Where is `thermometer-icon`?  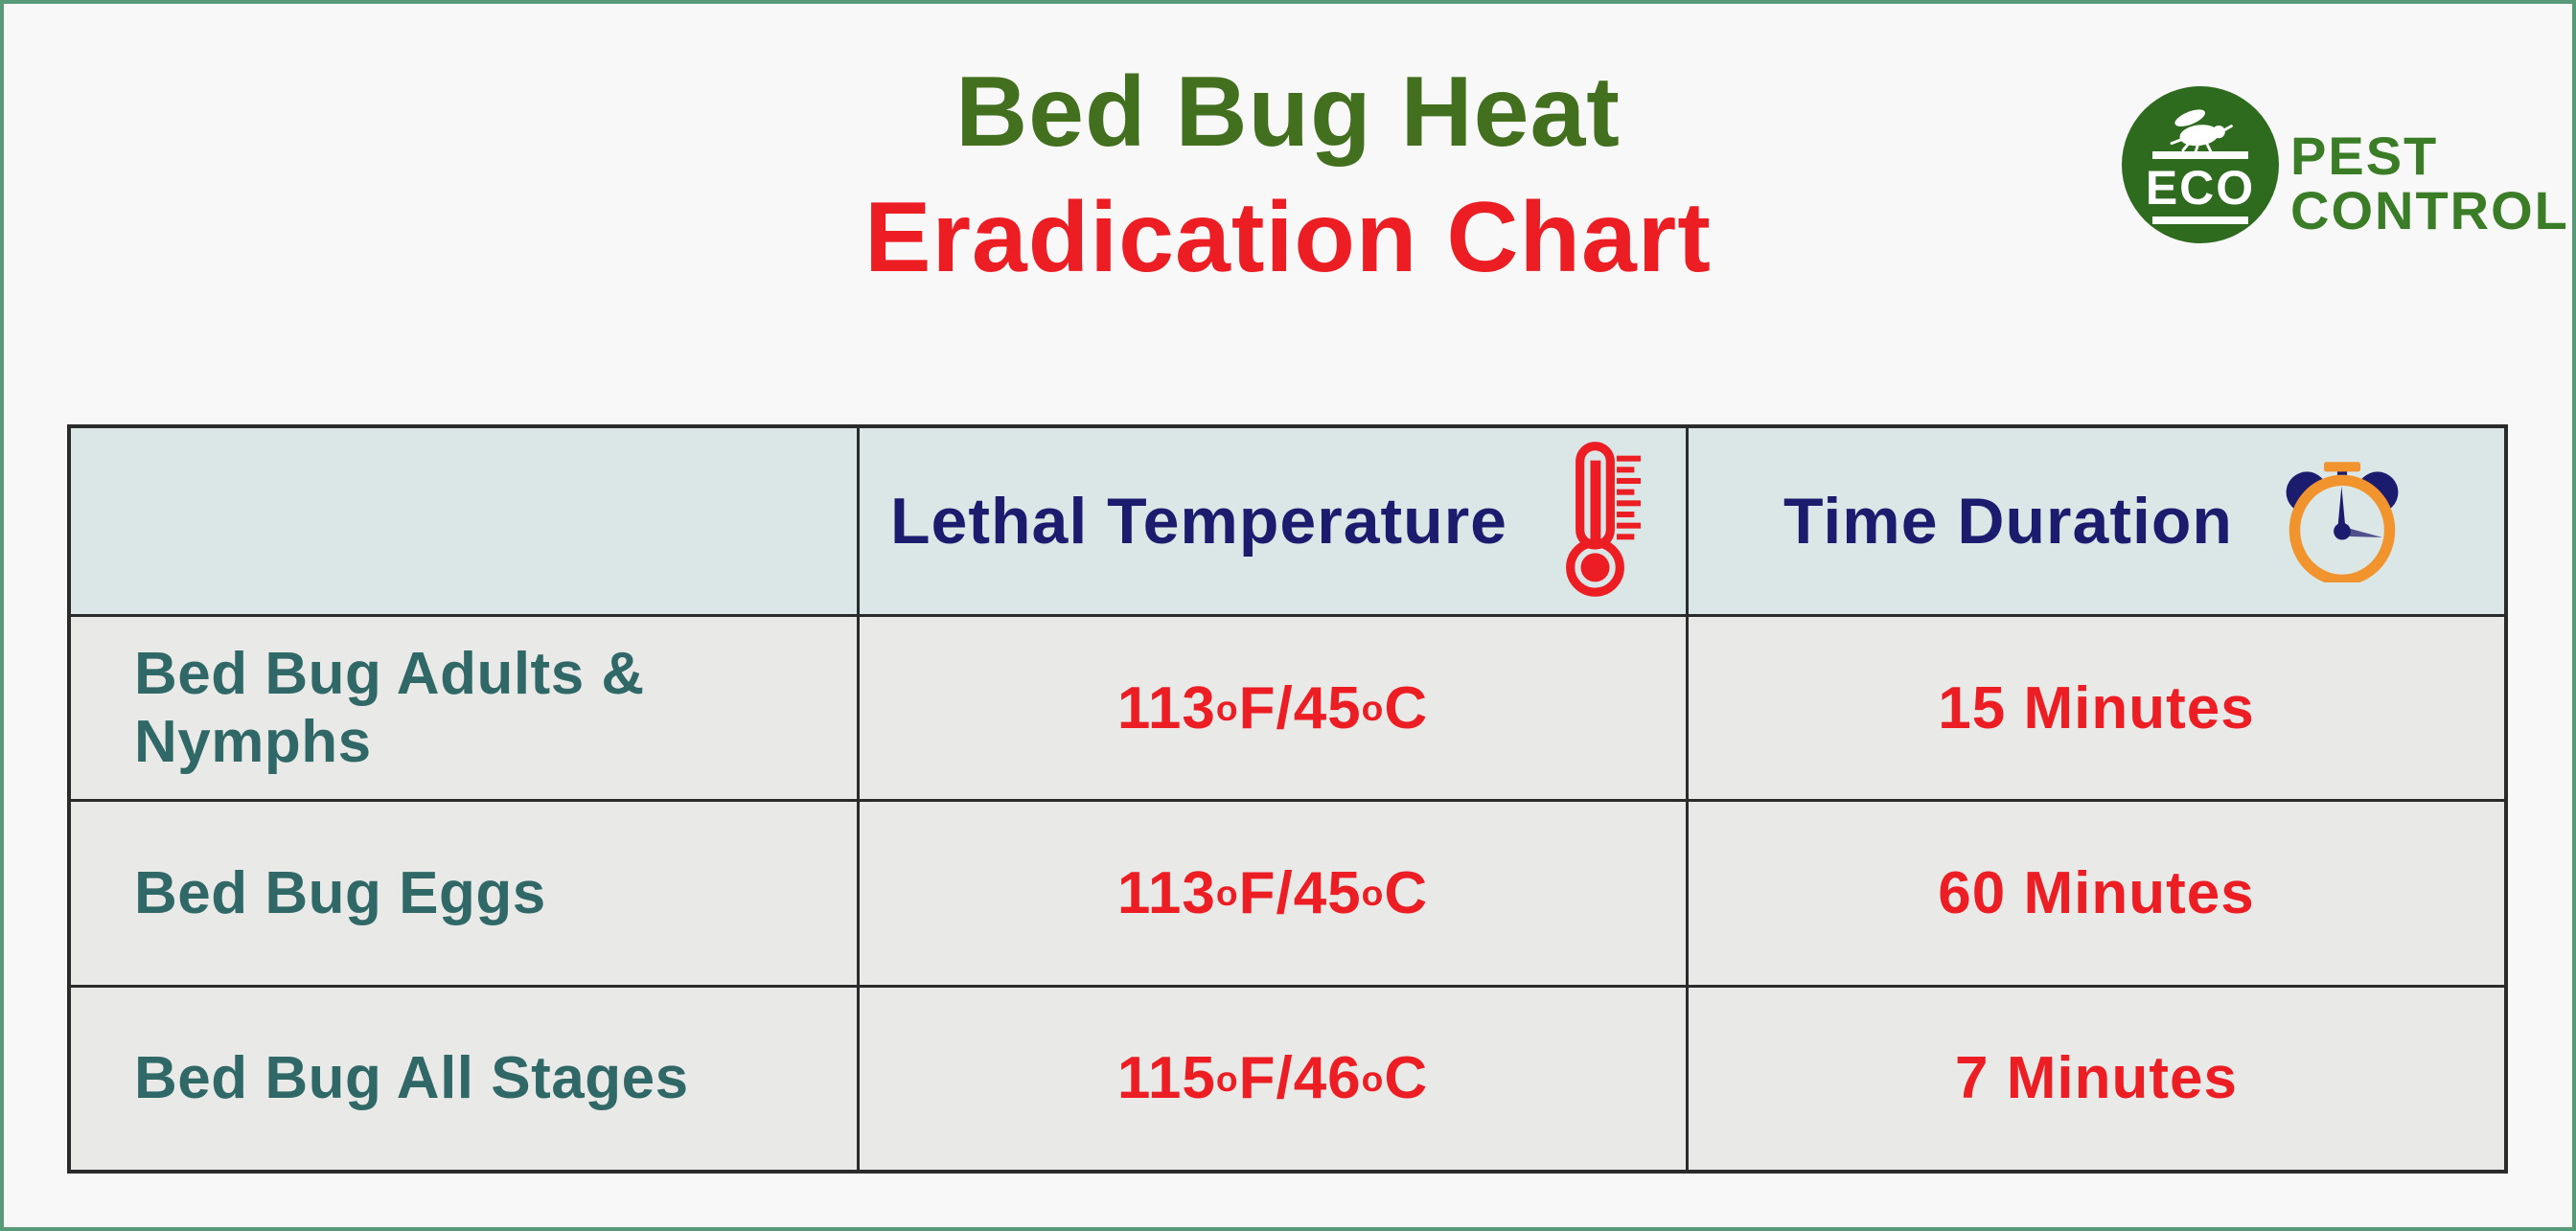
thermometer-icon is located at coordinates (1602, 521).